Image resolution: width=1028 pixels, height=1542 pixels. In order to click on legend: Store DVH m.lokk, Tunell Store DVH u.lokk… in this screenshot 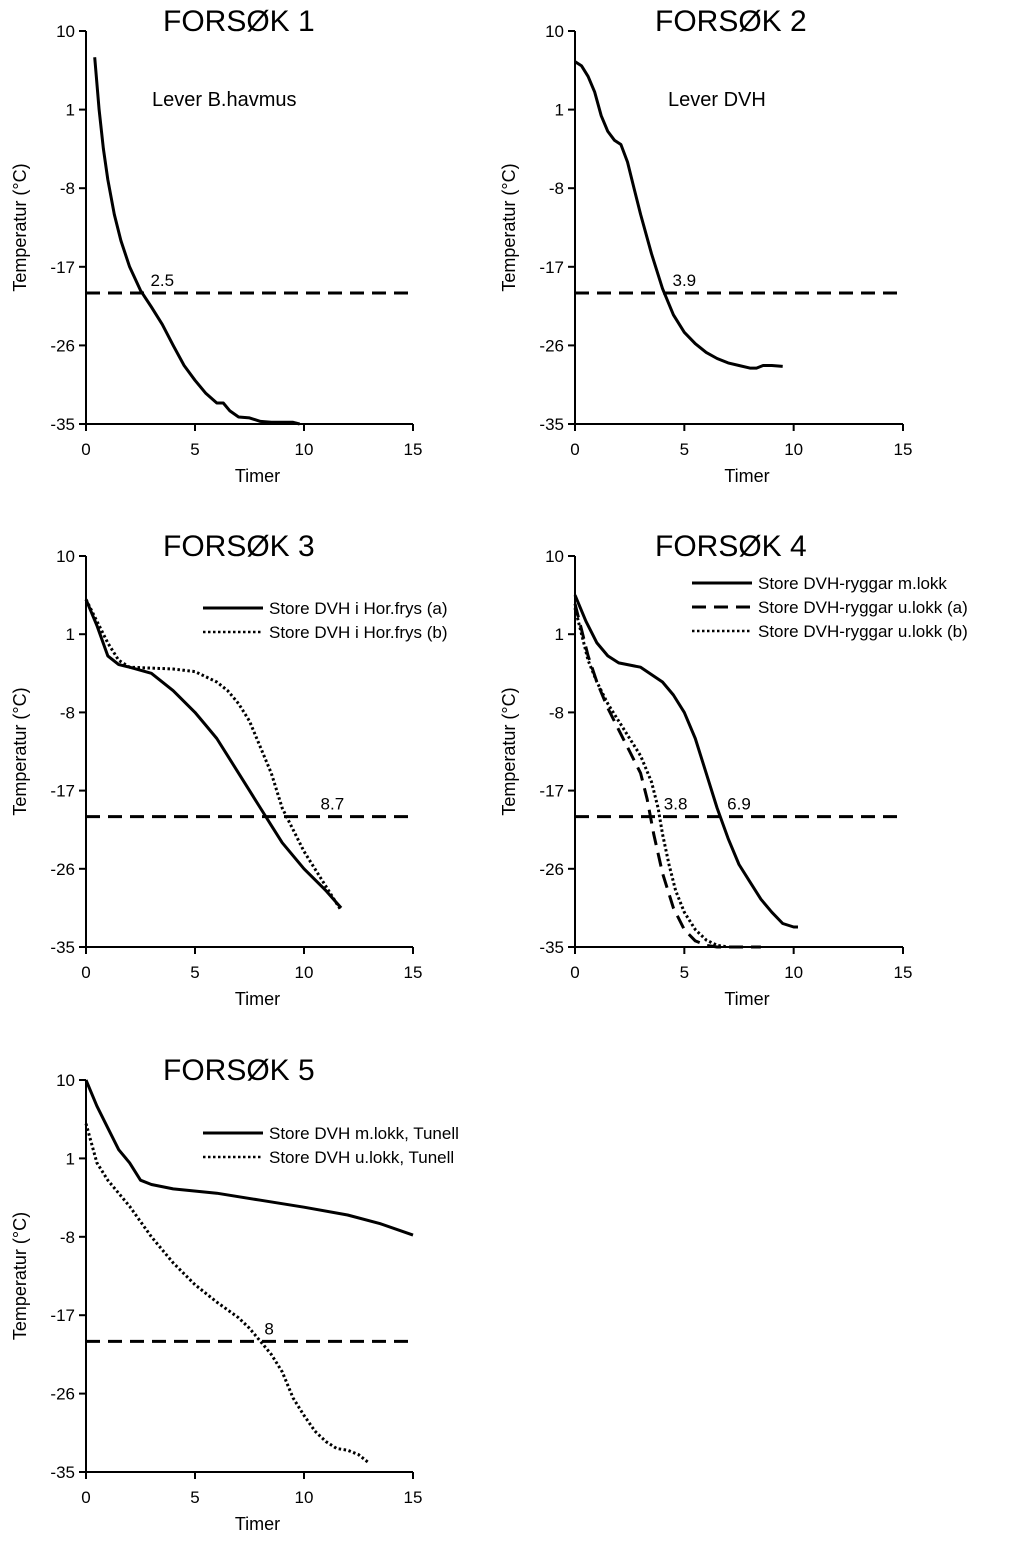, I will do `click(331, 1145)`.